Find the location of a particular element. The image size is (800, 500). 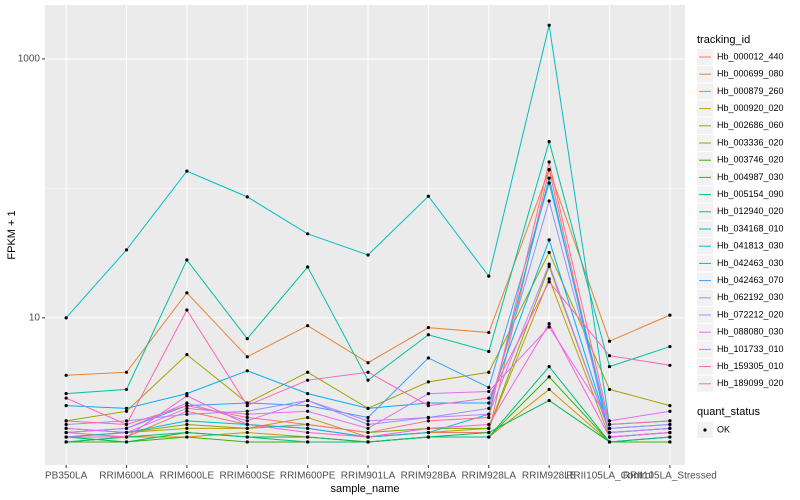

legend-label: OK is located at coordinates (723, 429).